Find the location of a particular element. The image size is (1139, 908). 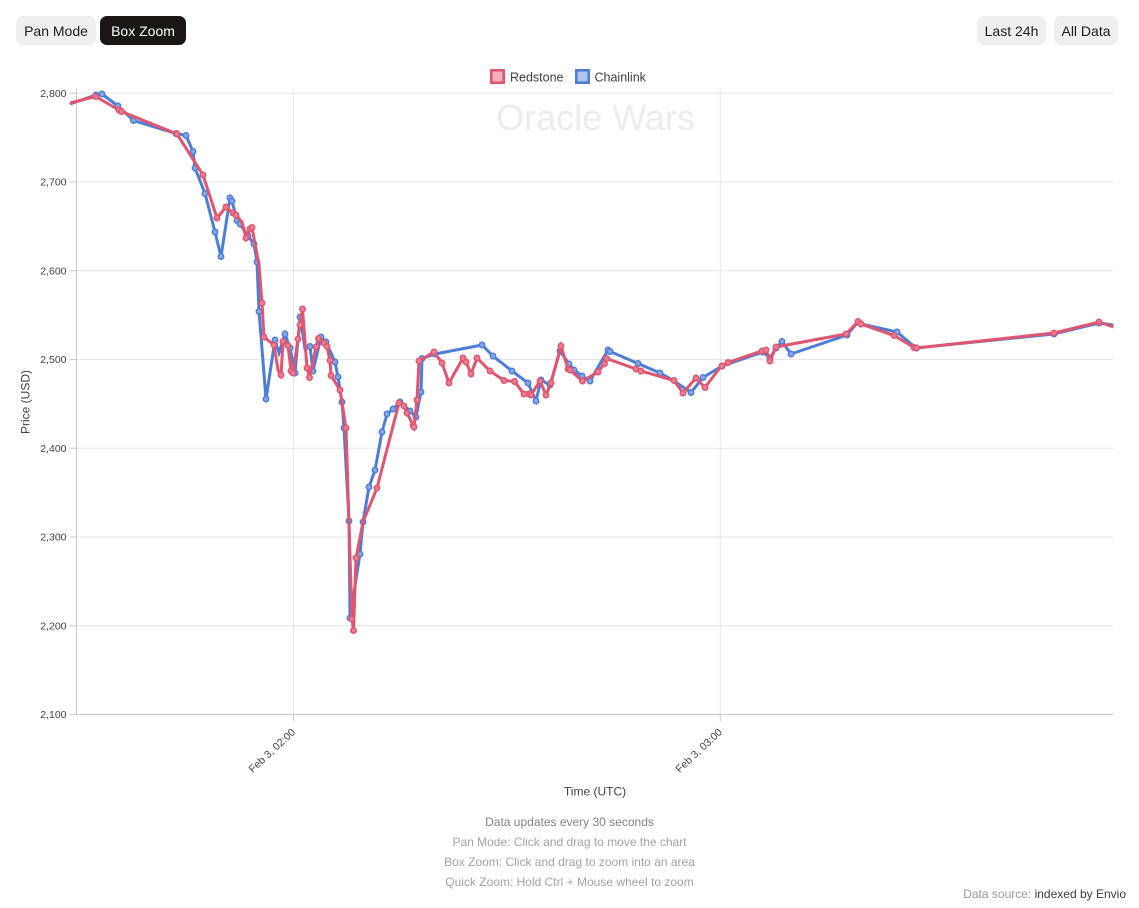

svg-text: Chainlink is located at coordinates (621, 78).